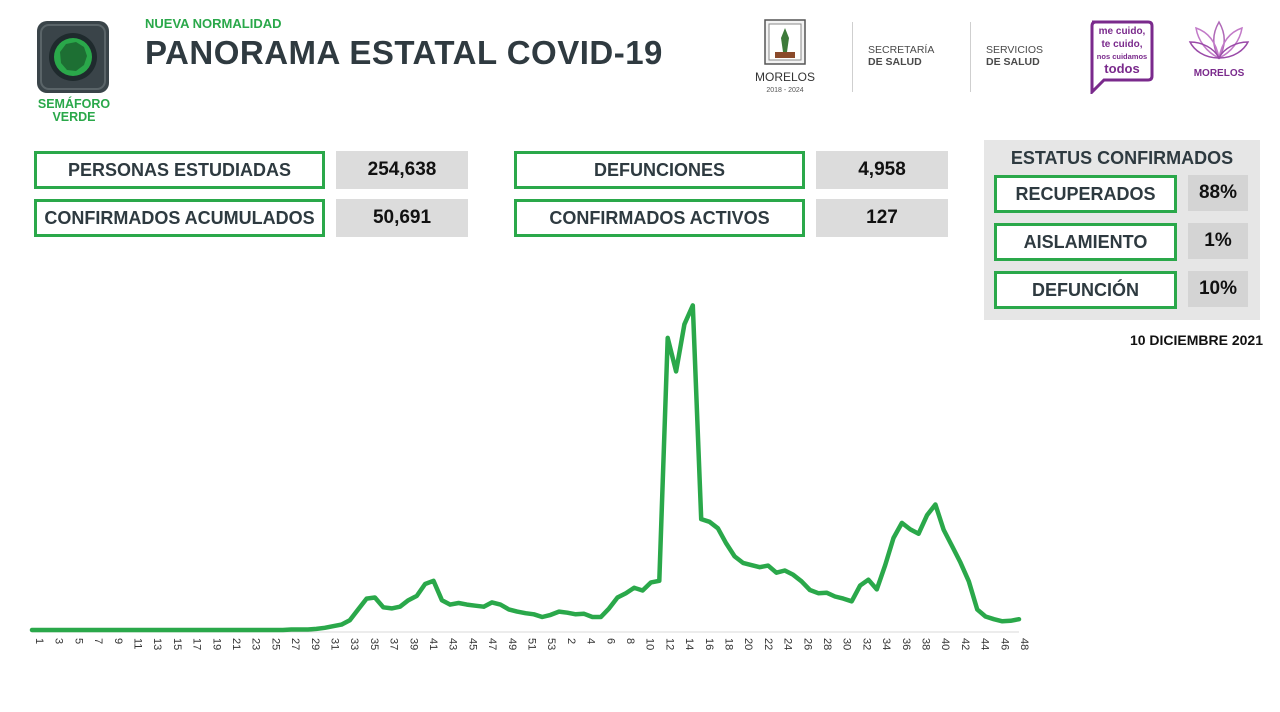  Describe the element at coordinates (413, 644) in the screenshot. I see `x-tick-label: 39` at that location.